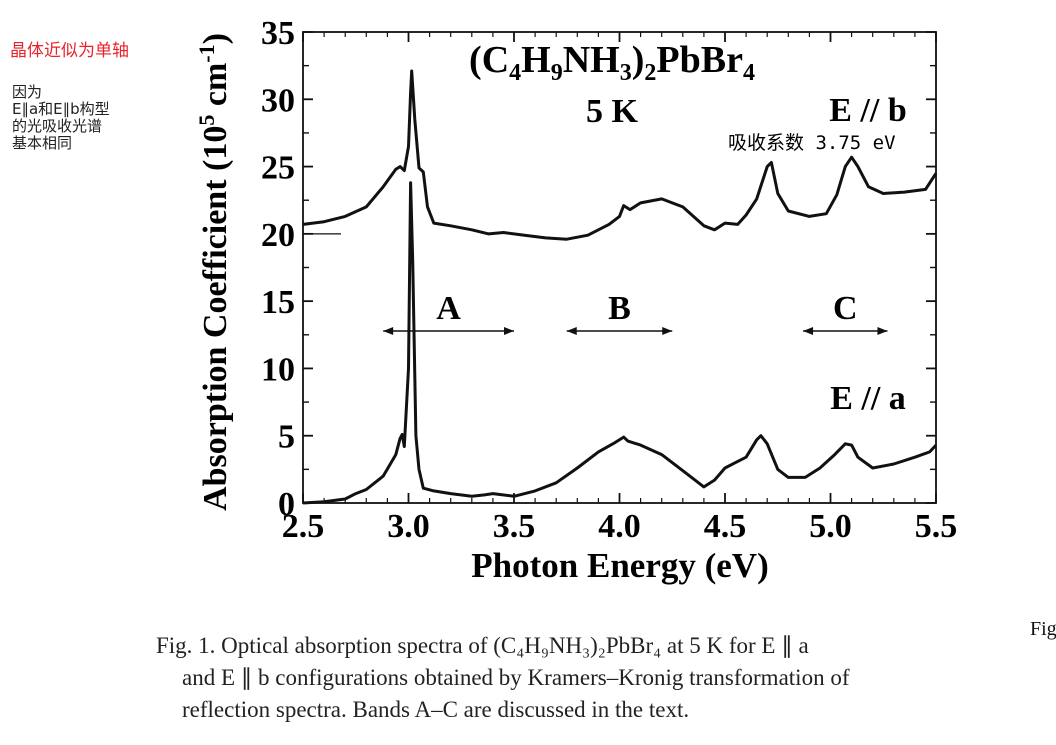 The image size is (1056, 745). What do you see at coordinates (57, 126) in the screenshot?
I see `black-annotation-line-3: 的光吸收光谱` at bounding box center [57, 126].